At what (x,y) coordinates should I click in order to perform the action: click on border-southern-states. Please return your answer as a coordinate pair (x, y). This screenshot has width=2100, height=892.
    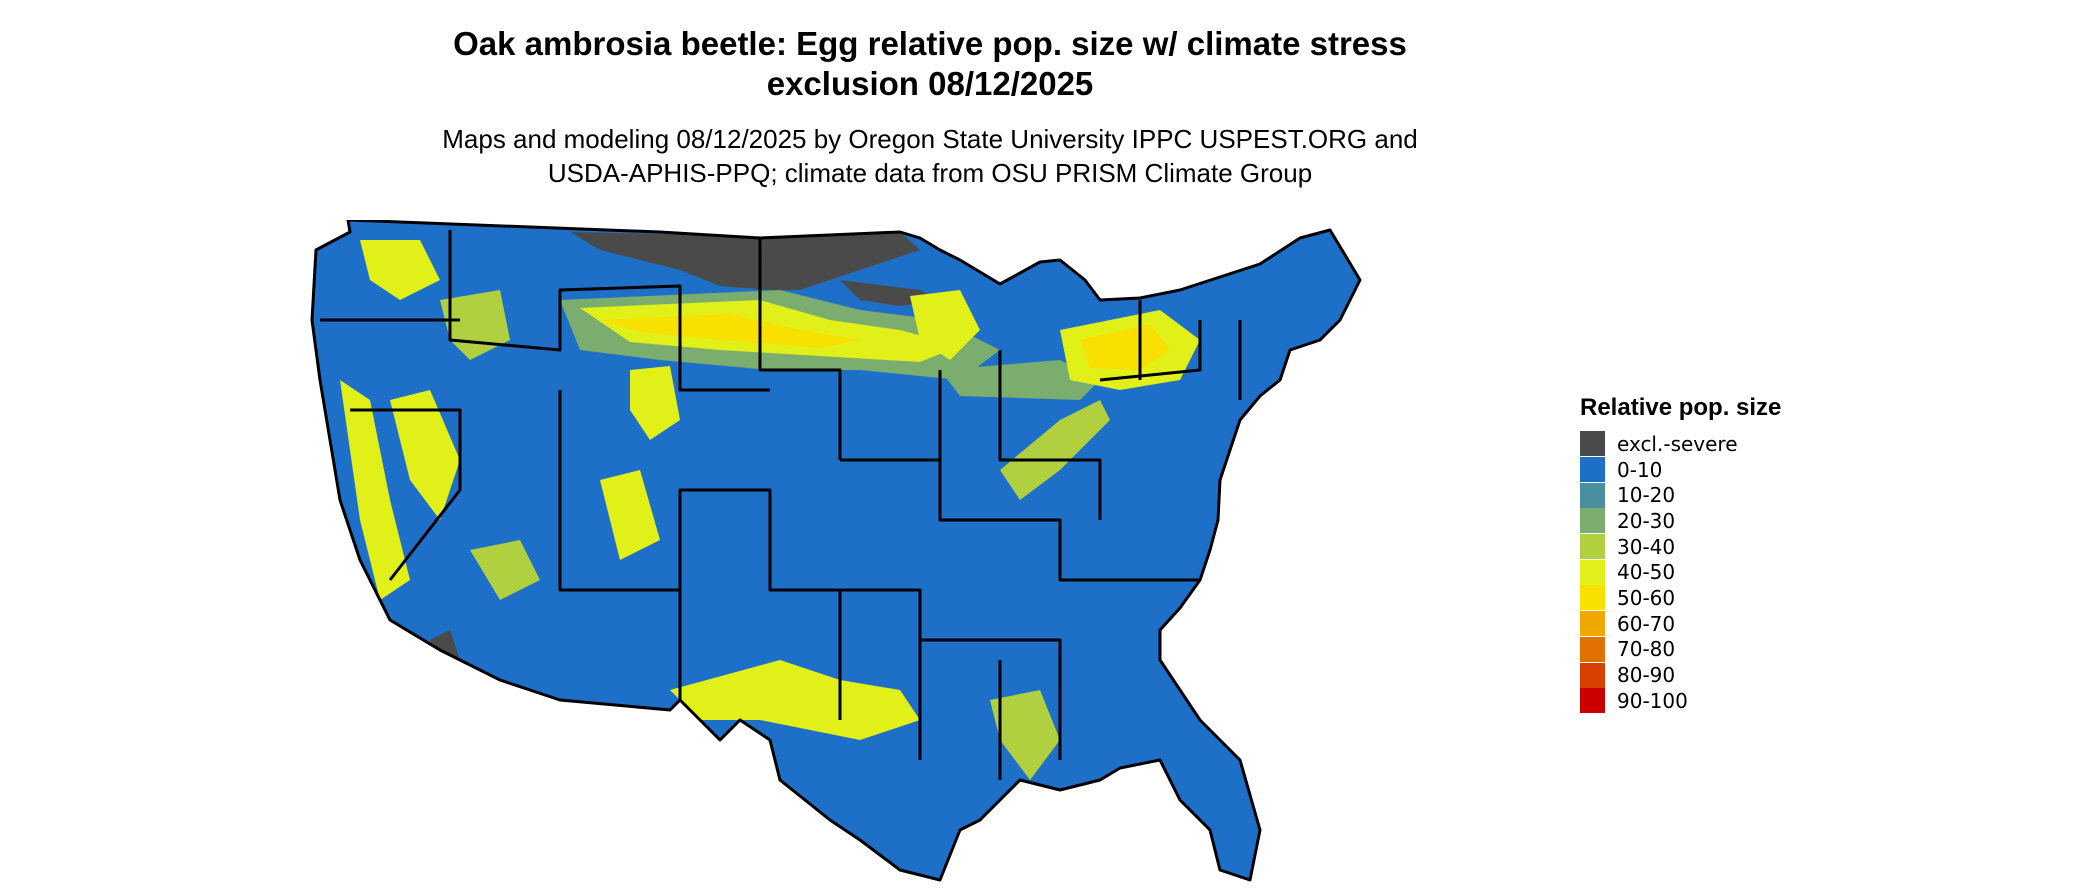
    Looking at the image, I should click on (870, 684).